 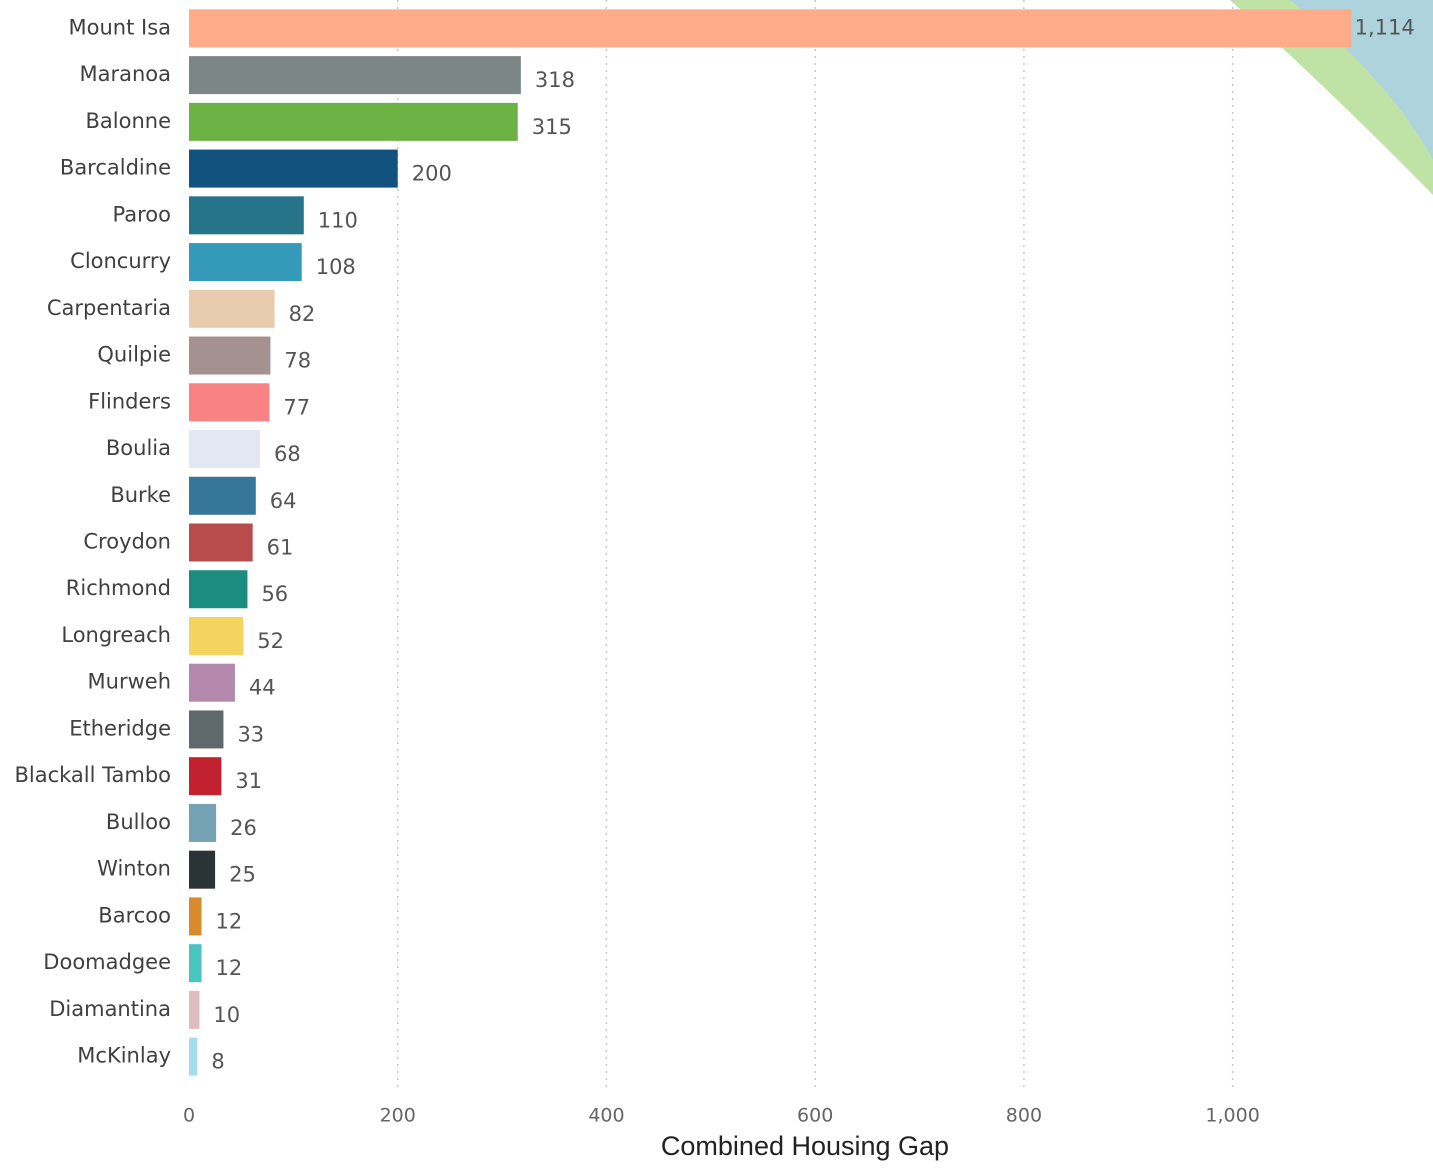 What do you see at coordinates (116, 635) in the screenshot?
I see `category-label: Longreach` at bounding box center [116, 635].